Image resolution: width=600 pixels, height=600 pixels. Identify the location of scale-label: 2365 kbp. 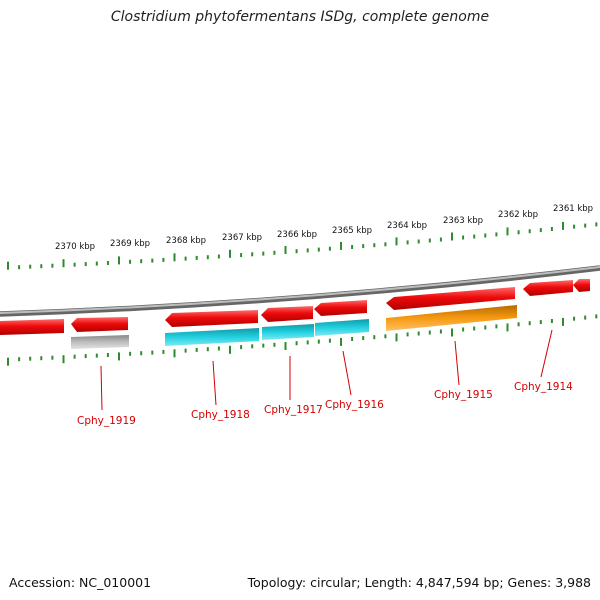
(352, 231).